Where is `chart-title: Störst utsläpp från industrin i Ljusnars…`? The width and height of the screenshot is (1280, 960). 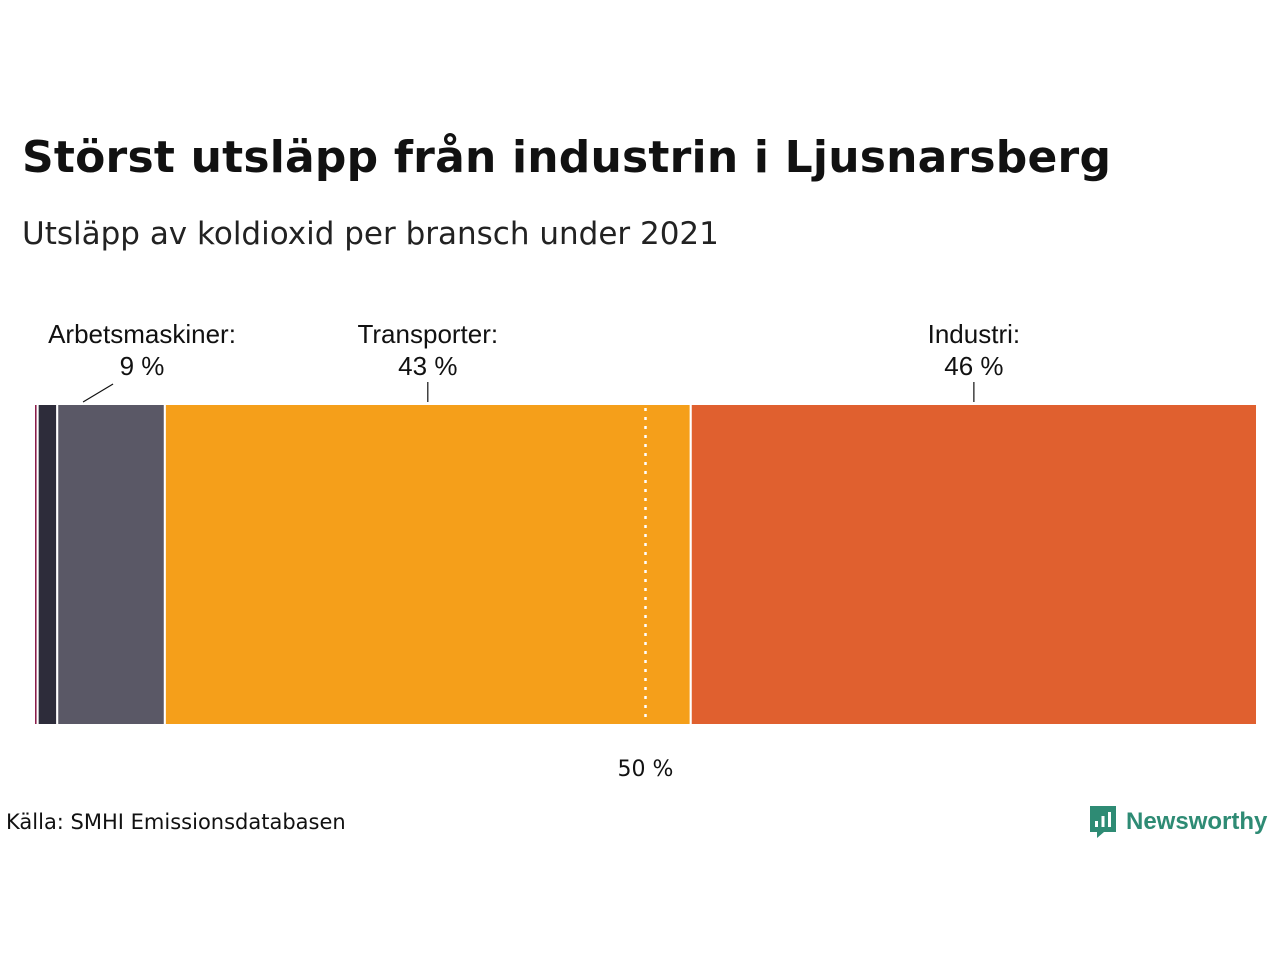
chart-title: Störst utsläpp från industrin i Ljusnars… is located at coordinates (567, 157).